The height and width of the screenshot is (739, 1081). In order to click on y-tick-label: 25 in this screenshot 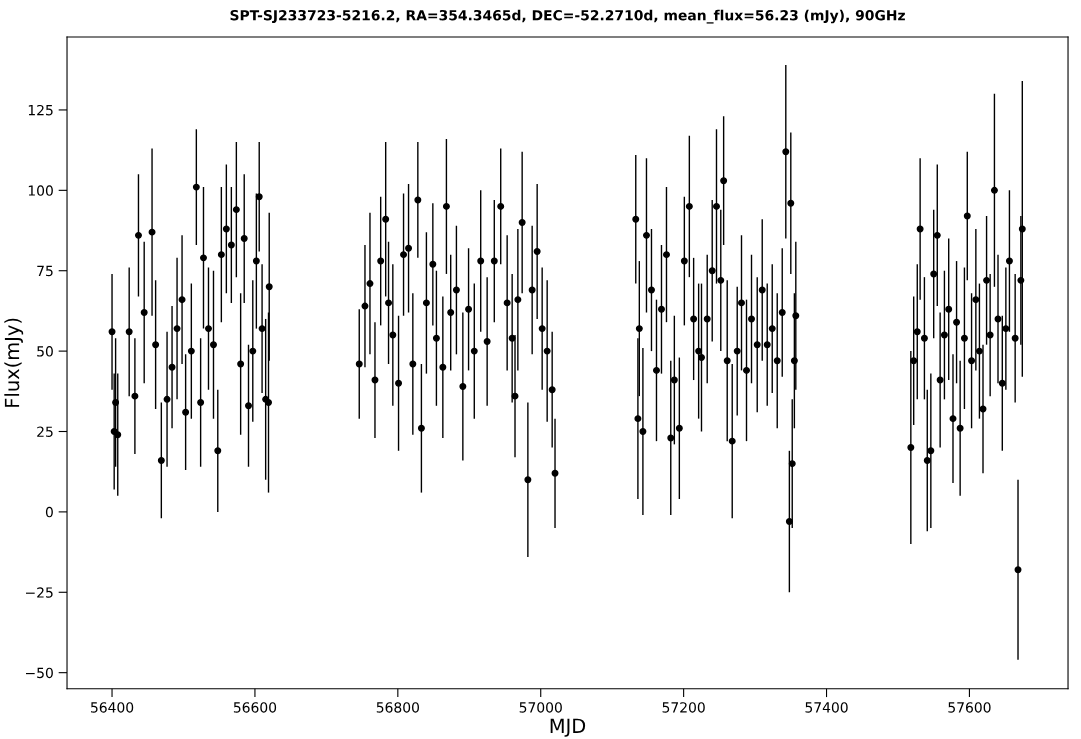, I will do `click(45, 431)`.